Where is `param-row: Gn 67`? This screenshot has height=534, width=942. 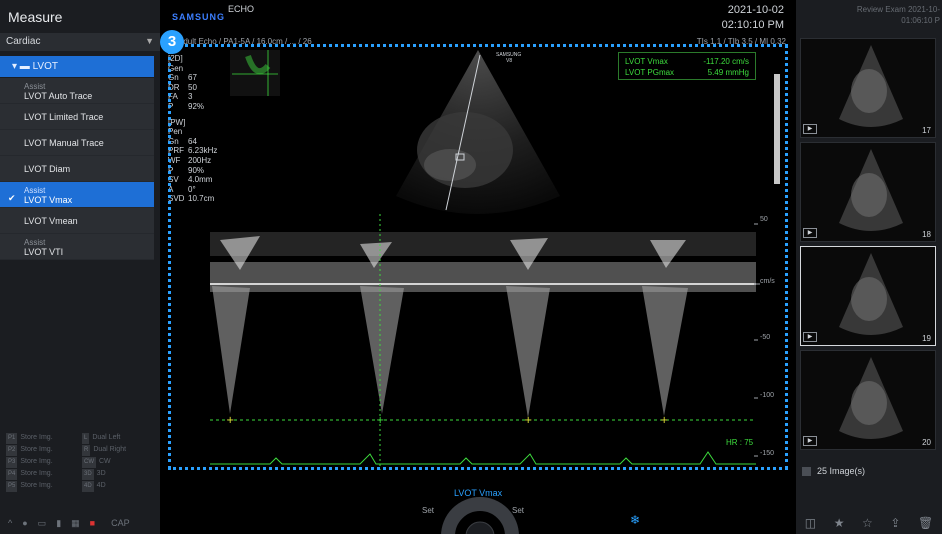 param-row: Gn 67 is located at coordinates (192, 78).